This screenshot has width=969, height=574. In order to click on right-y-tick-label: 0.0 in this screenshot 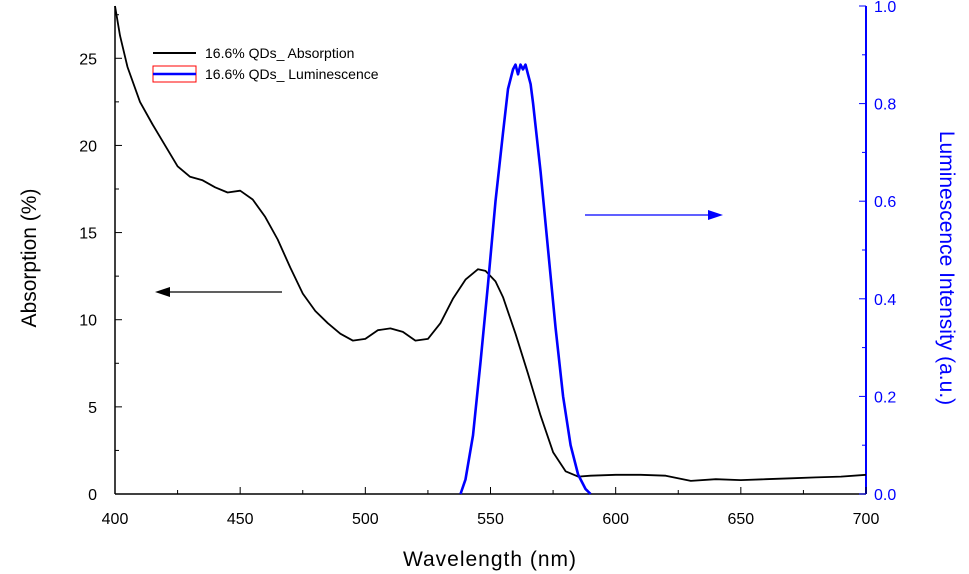, I will do `click(885, 495)`.